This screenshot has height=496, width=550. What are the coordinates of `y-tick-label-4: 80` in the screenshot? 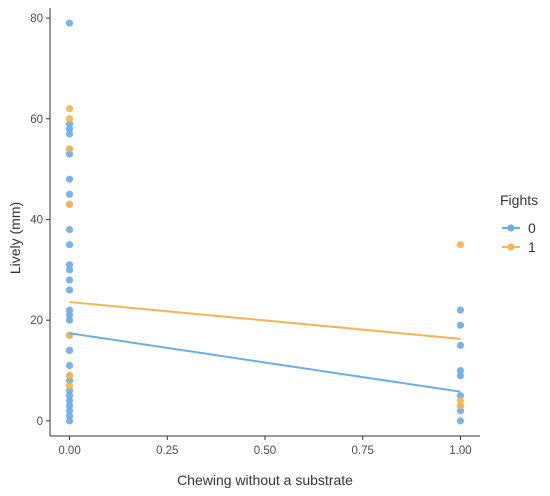 It's located at (36, 19).